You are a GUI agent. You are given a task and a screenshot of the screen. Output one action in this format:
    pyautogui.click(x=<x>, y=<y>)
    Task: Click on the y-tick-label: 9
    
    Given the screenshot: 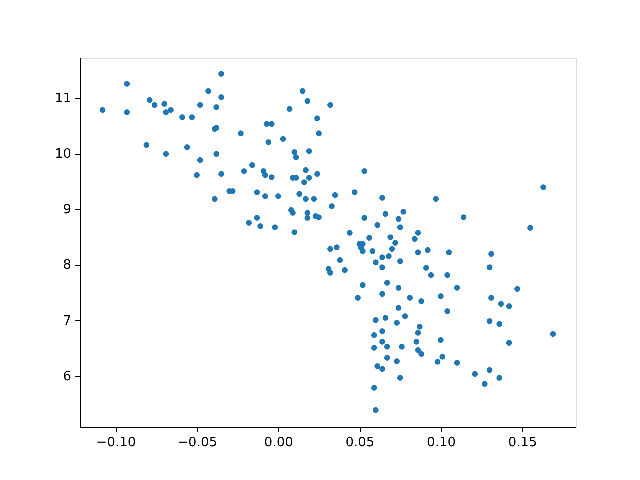 What is the action you would take?
    pyautogui.click(x=67, y=210)
    